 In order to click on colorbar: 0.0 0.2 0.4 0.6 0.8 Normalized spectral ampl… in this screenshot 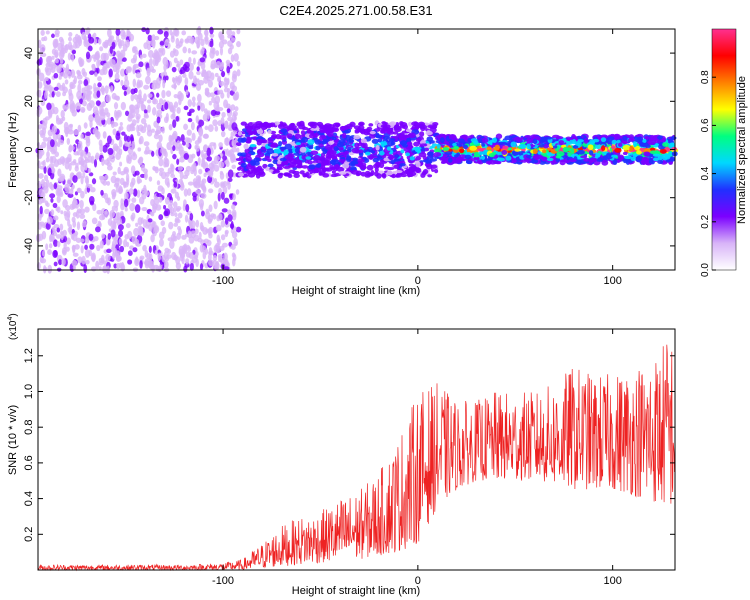, I will do `click(724, 152)`.